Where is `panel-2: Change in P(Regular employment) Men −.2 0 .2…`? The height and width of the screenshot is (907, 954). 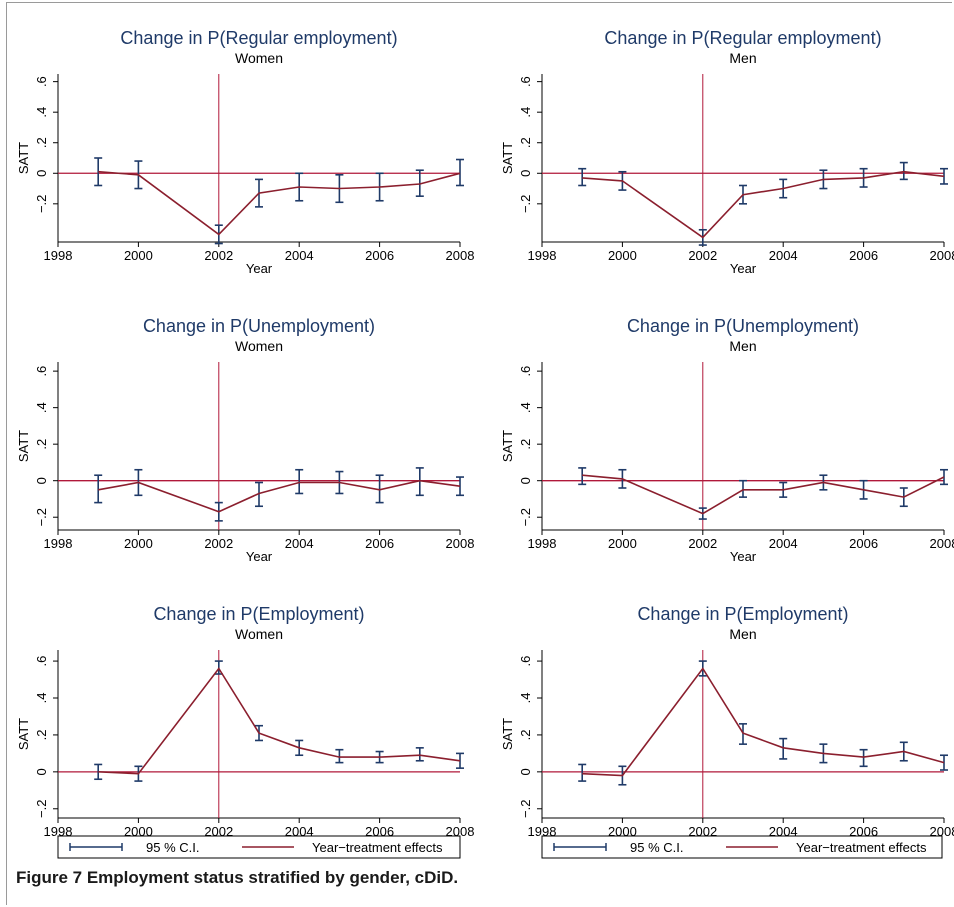 panel-2: Change in P(Regular employment) Men −.2 0 .2… is located at coordinates (727, 152).